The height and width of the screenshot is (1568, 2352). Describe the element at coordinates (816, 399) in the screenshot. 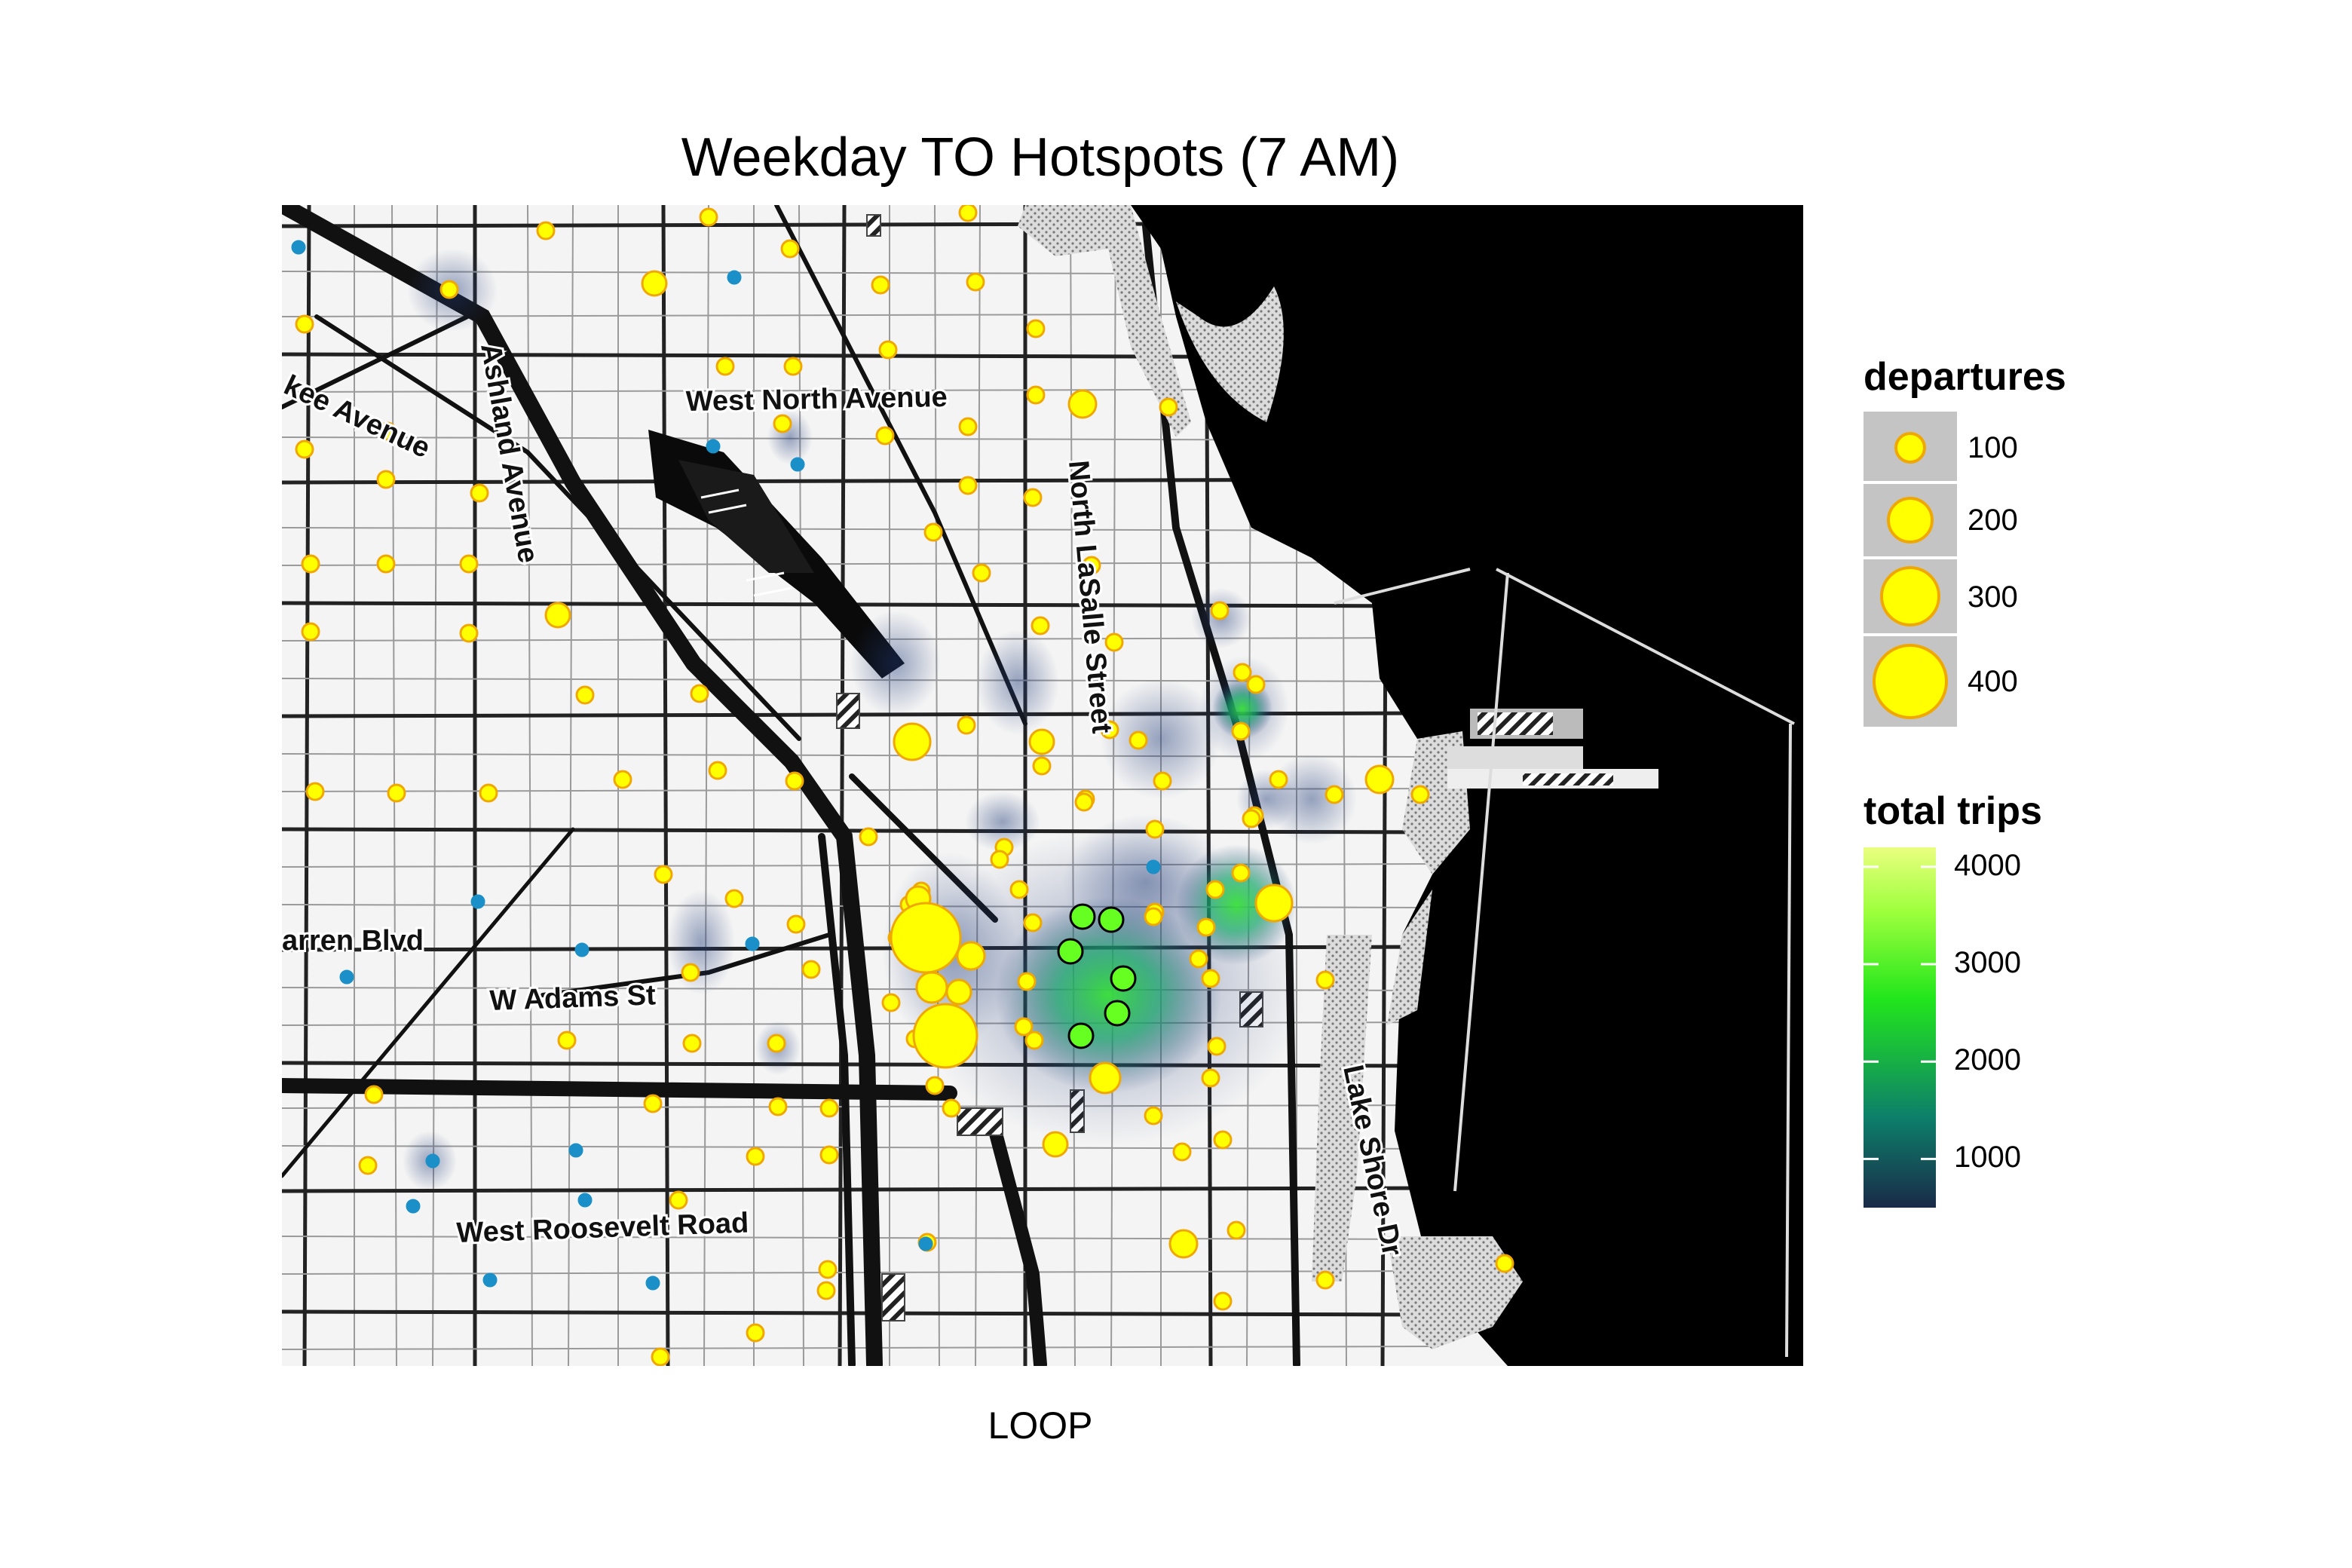

I see `street-label: West North Avenue` at that location.